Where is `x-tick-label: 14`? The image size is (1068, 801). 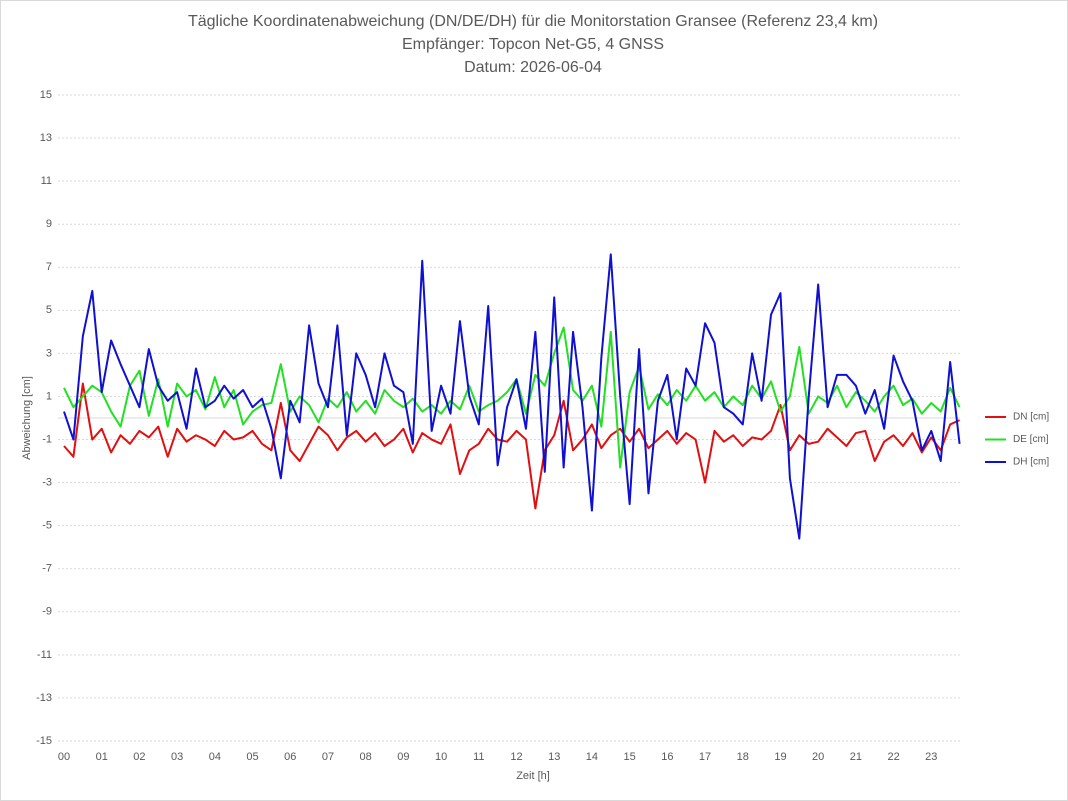 x-tick-label: 14 is located at coordinates (592, 757).